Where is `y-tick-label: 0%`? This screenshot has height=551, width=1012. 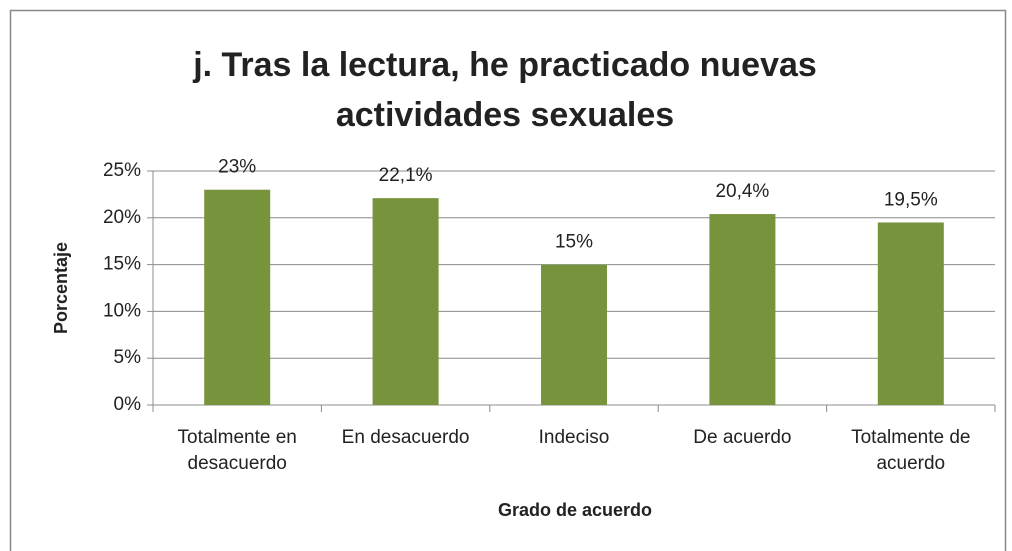 y-tick-label: 0% is located at coordinates (128, 404).